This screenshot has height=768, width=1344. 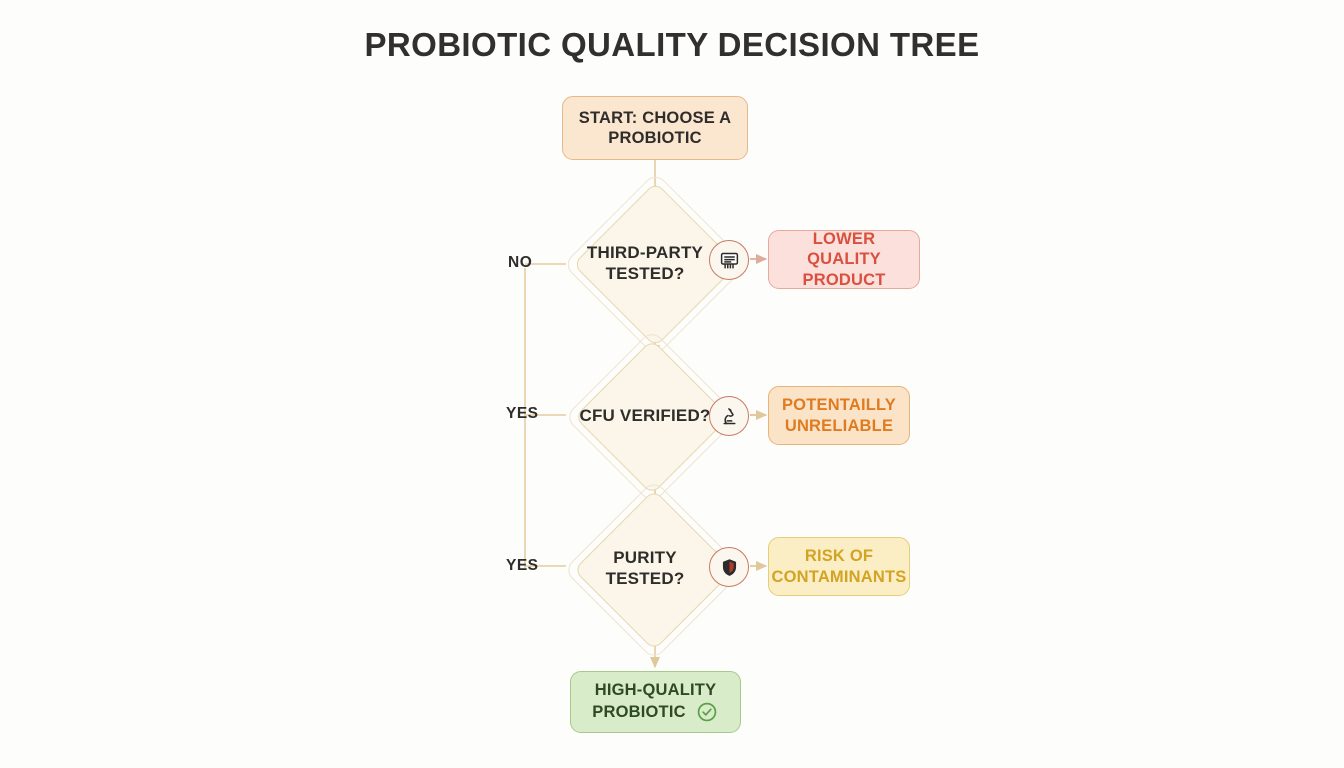 I want to click on end-node-line2-row: PROBIOTIC, so click(x=655, y=712).